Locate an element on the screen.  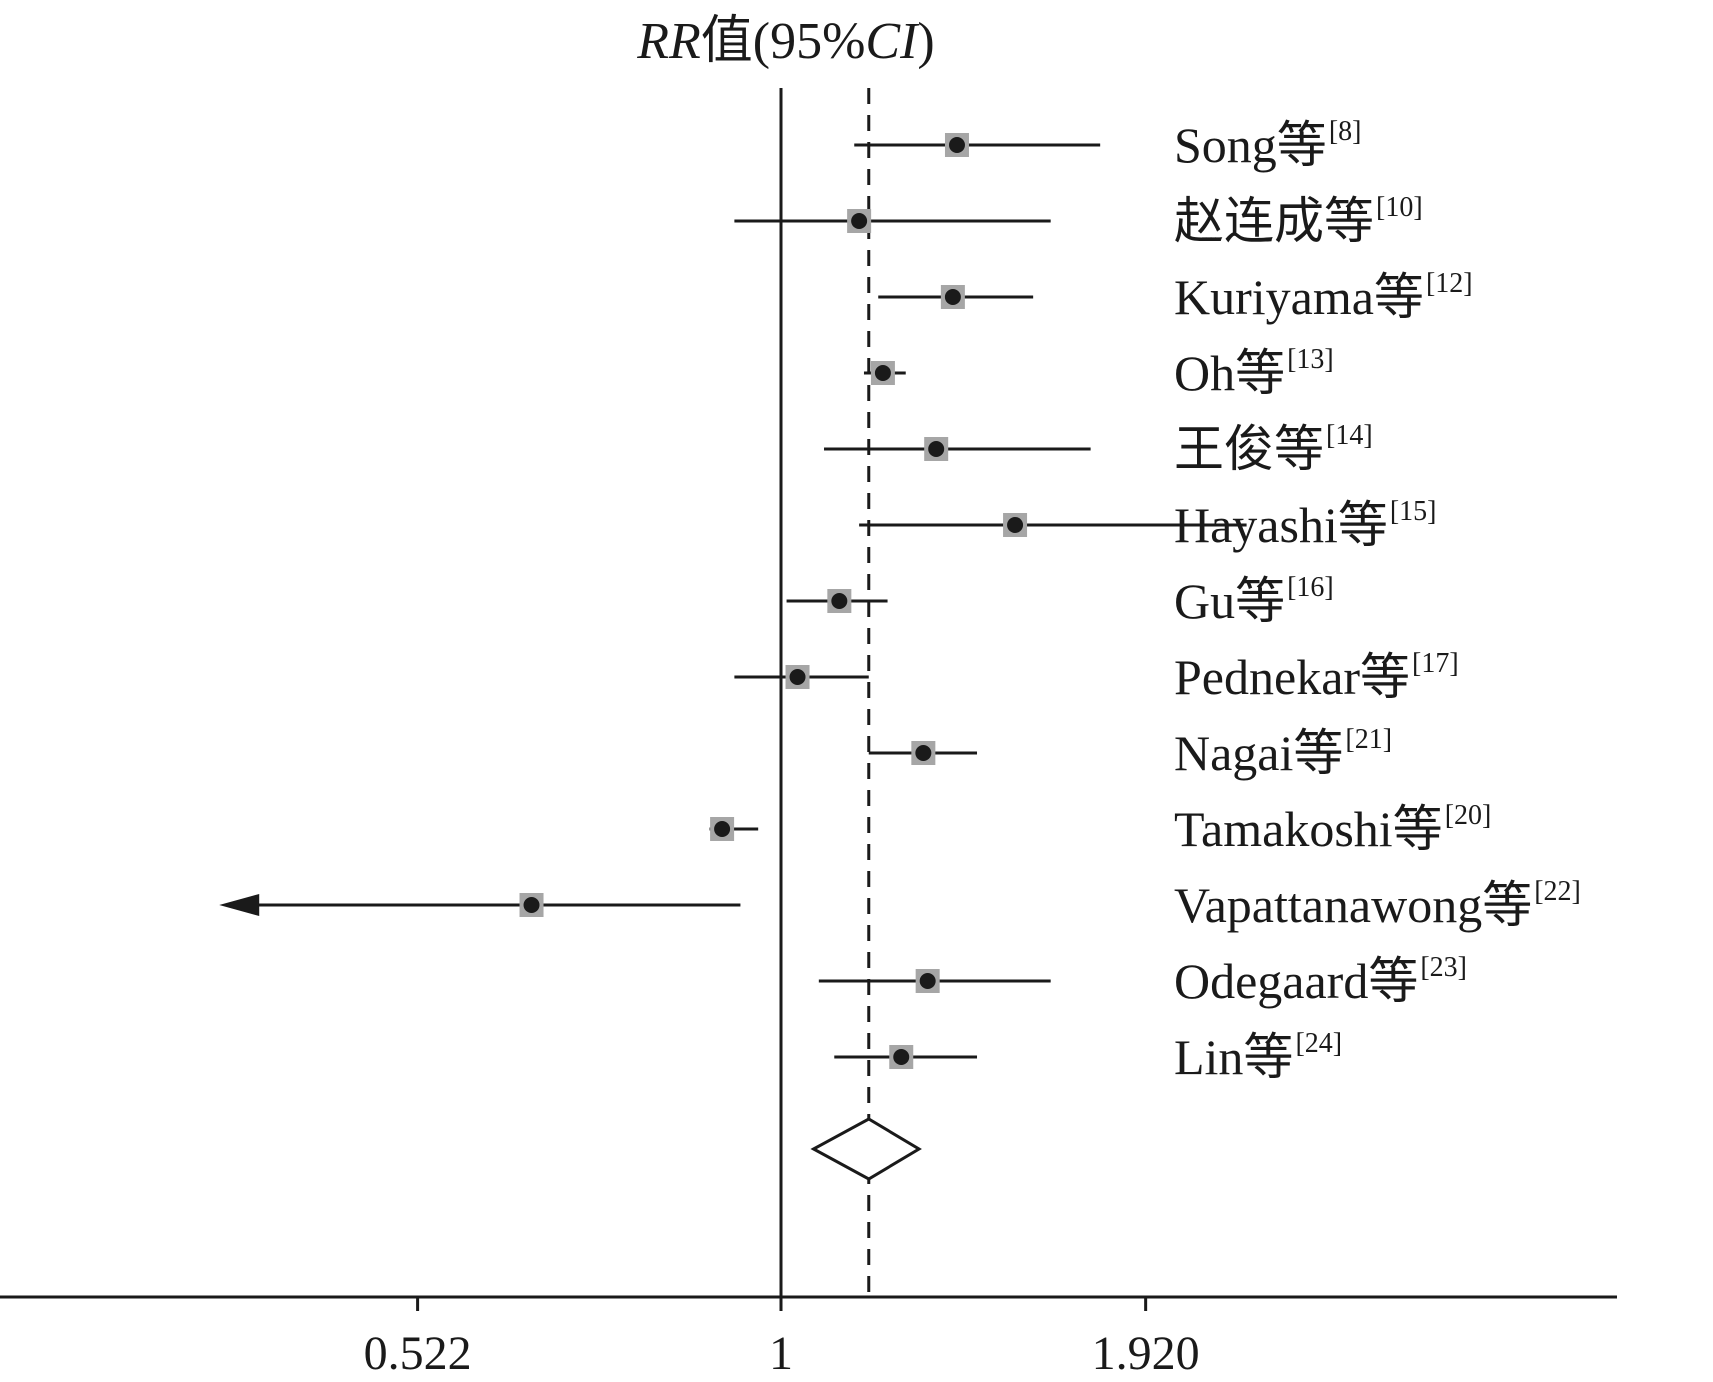
study-name: Vapattanawong等 is located at coordinates (1353, 905).